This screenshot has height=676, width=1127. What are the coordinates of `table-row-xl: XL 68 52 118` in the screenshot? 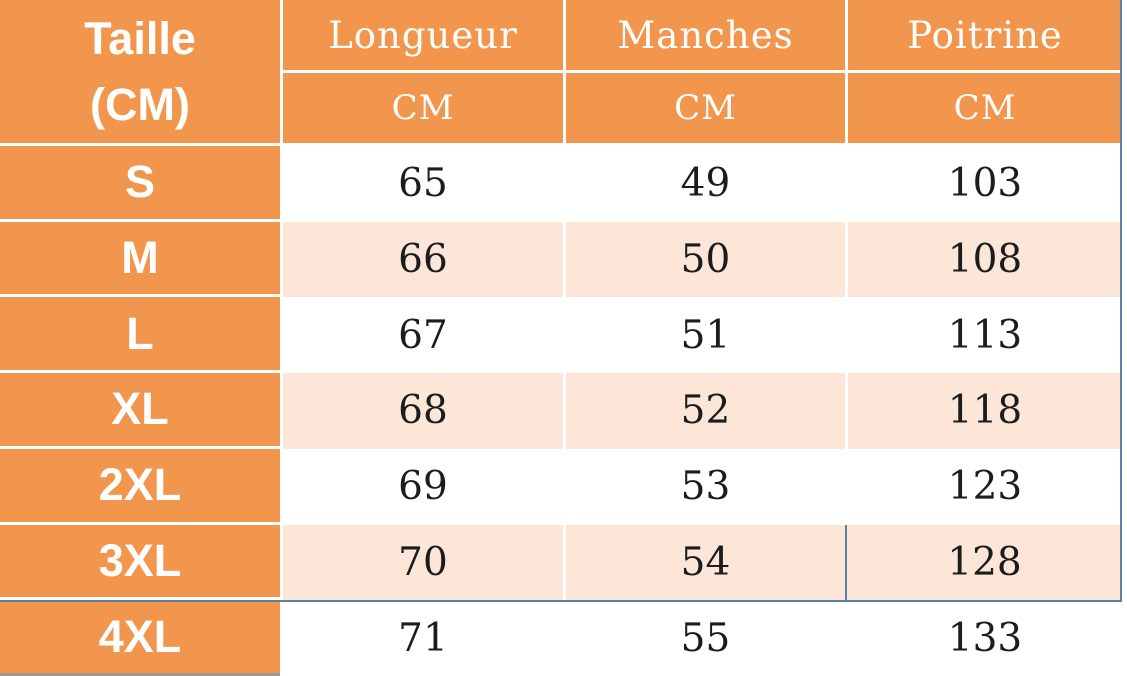 It's located at (561, 411).